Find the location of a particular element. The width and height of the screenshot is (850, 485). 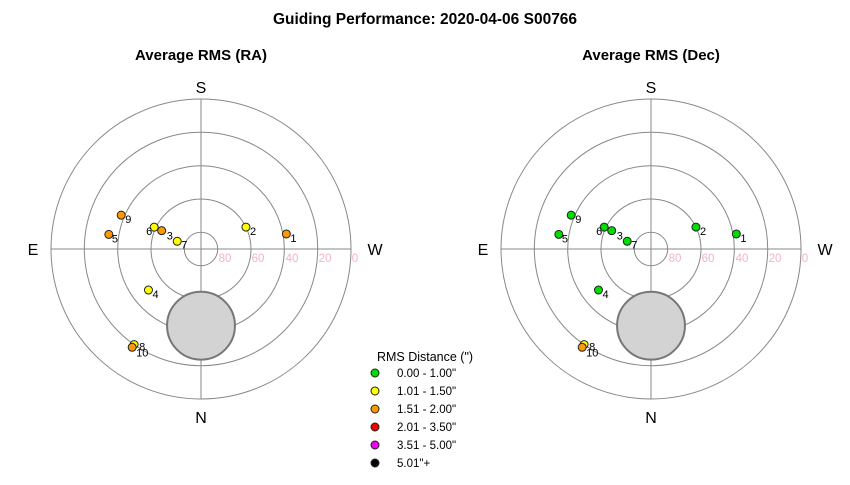

plot-title: Average RMS (RA) is located at coordinates (201, 55).